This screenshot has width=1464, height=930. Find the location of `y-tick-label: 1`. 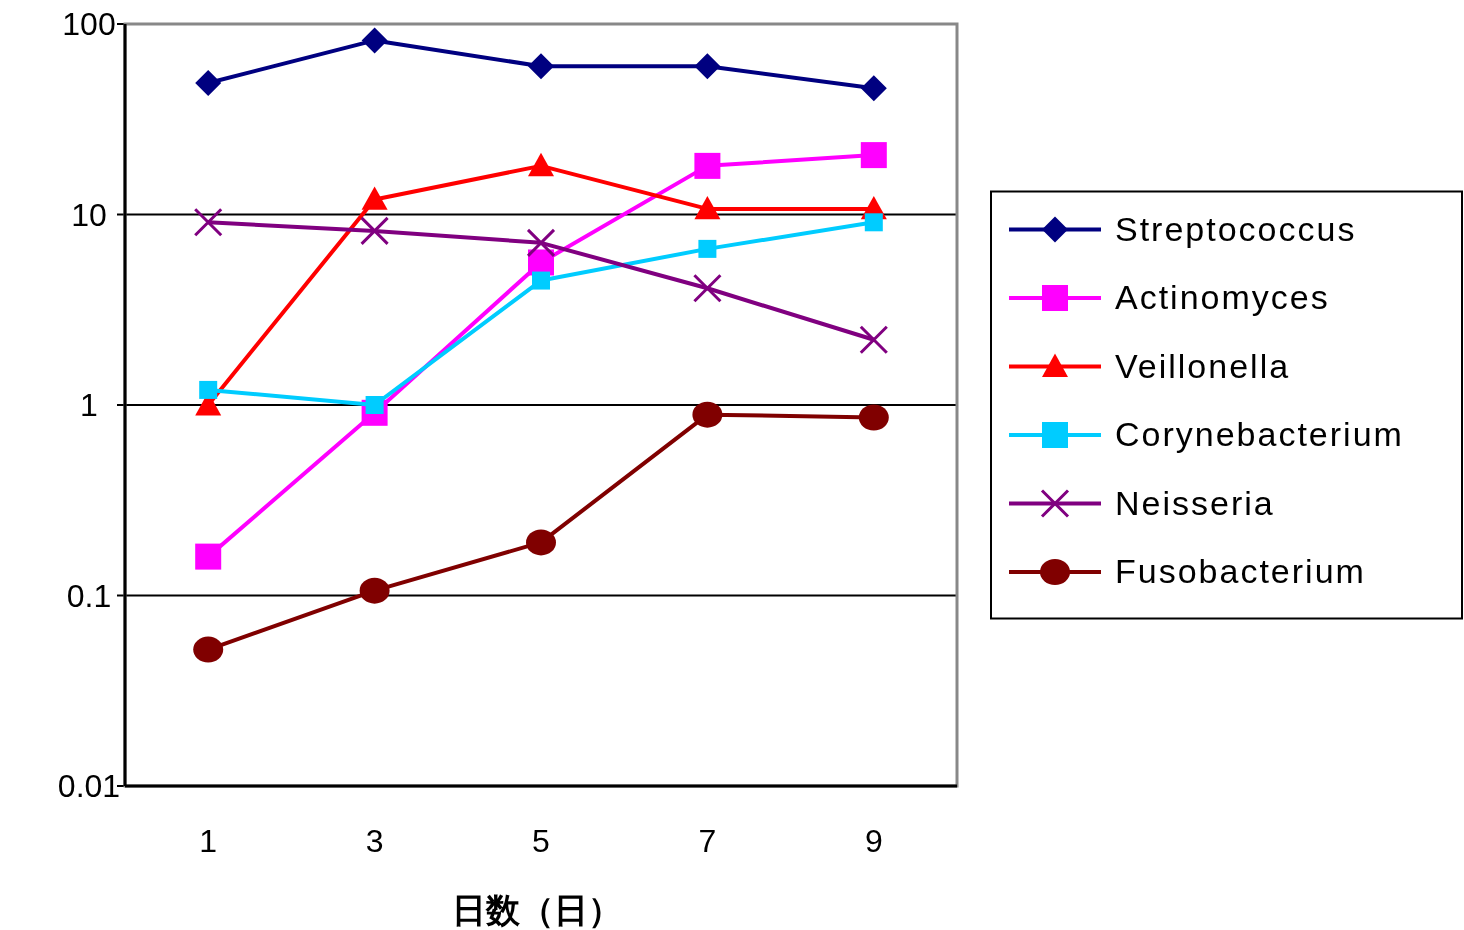

y-tick-label: 1 is located at coordinates (89, 405).